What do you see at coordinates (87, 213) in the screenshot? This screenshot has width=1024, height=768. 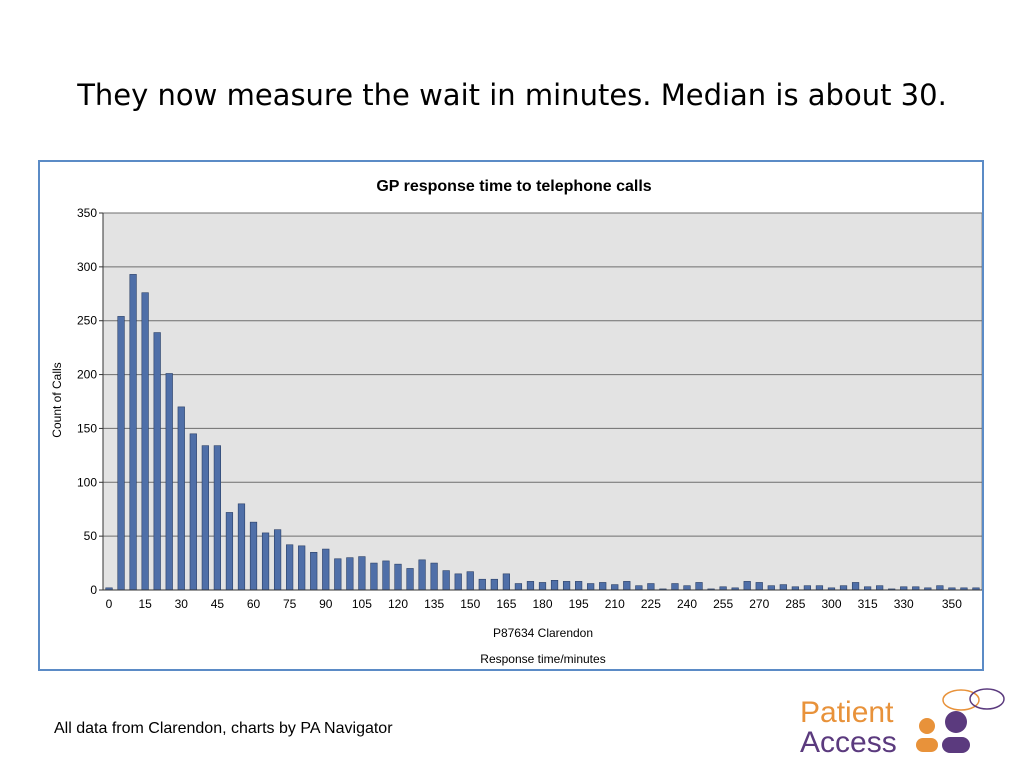 I see `y-tick-label: 350` at bounding box center [87, 213].